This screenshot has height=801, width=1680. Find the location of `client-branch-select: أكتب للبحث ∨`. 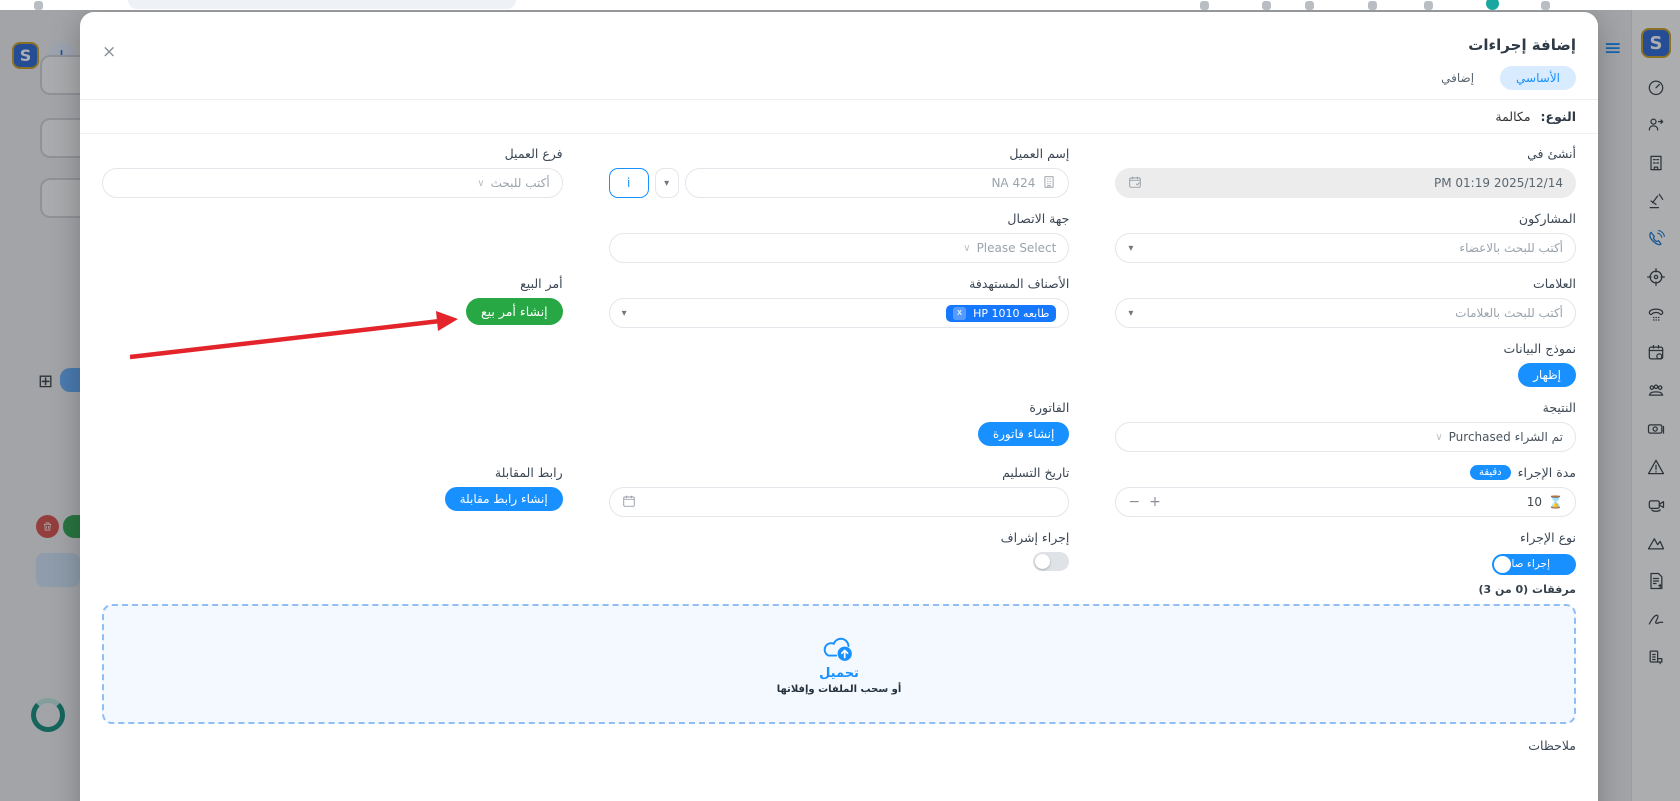

client-branch-select: أكتب للبحث ∨ is located at coordinates (332, 183).